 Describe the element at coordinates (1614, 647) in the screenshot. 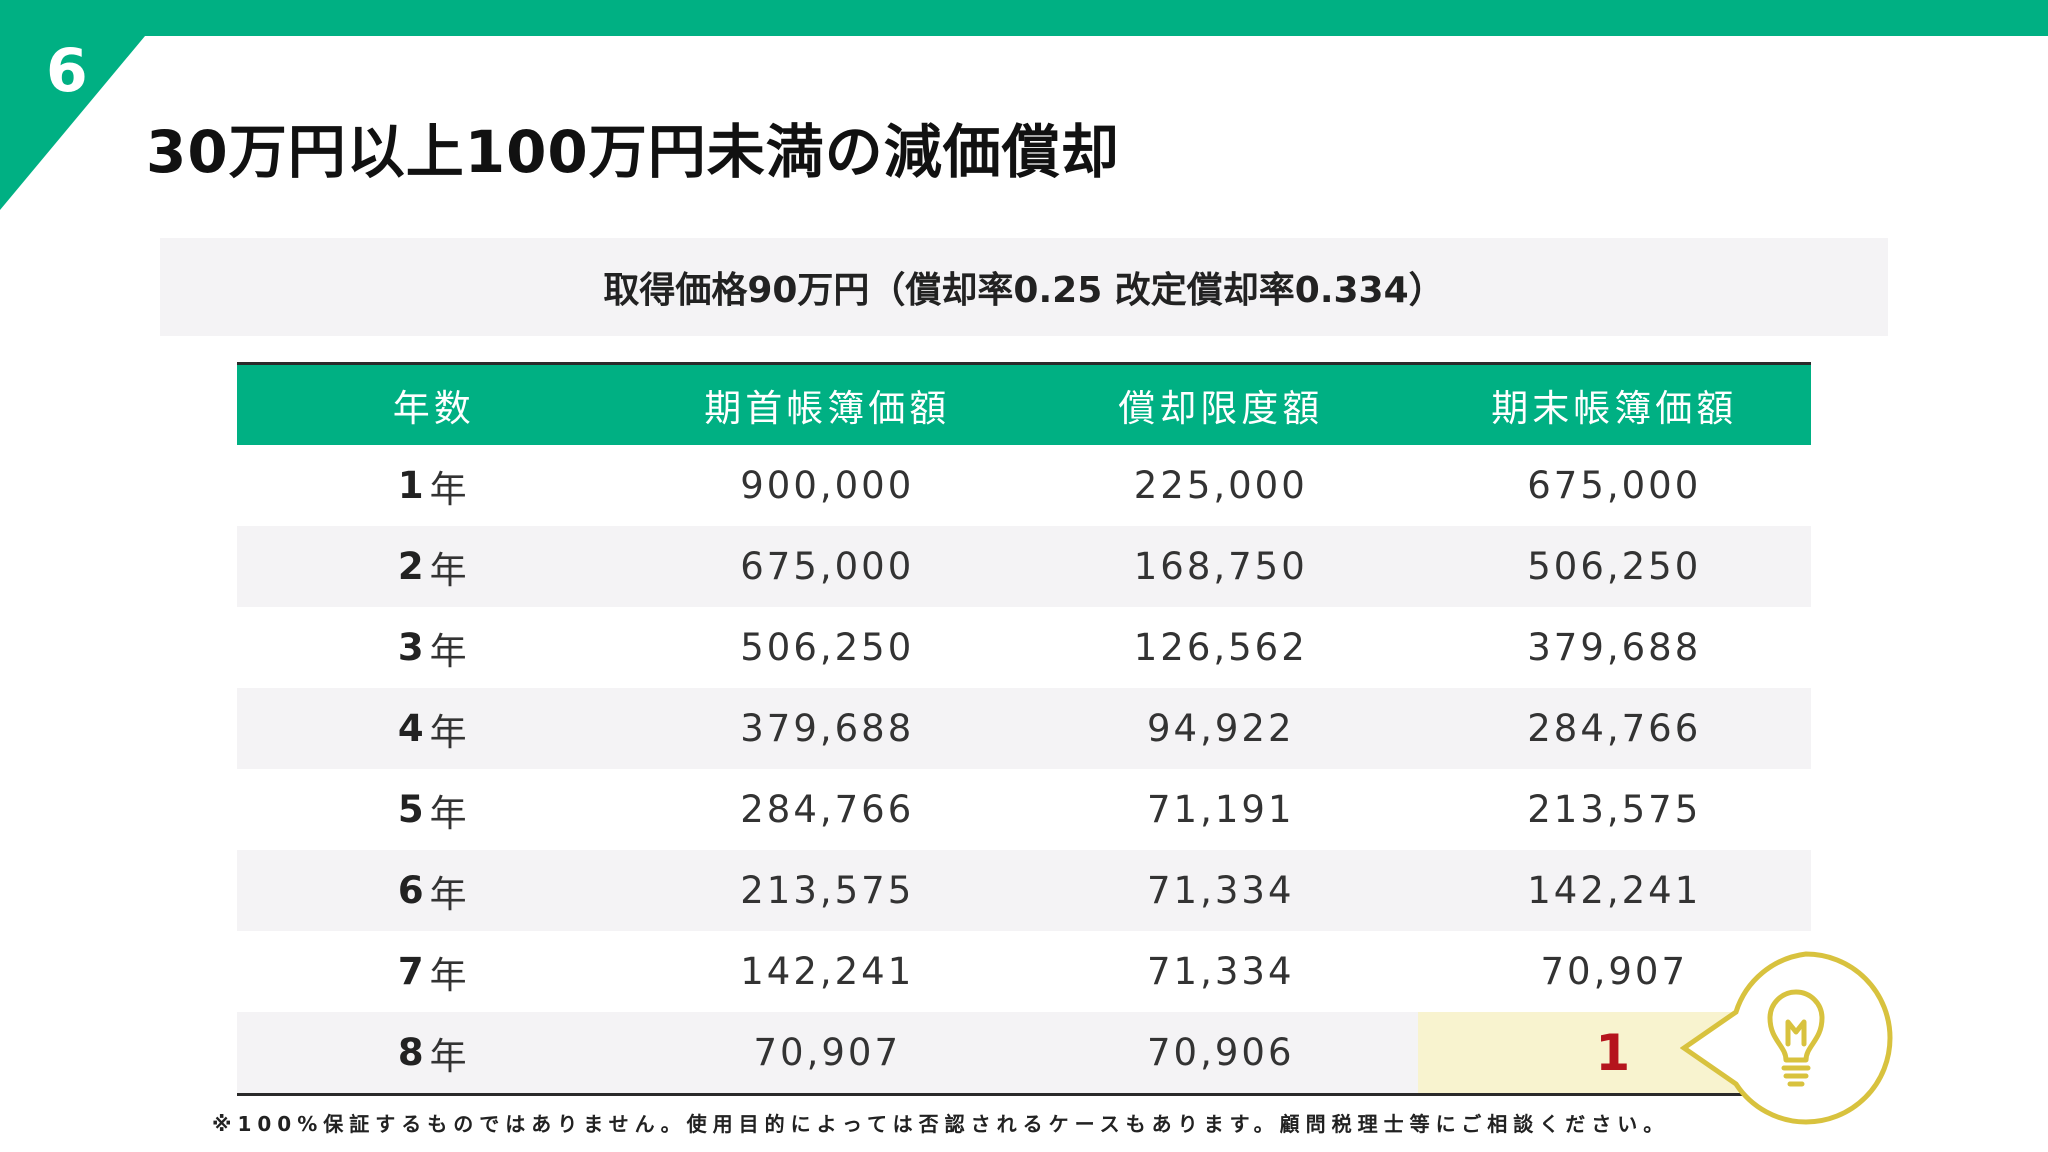

I see `closing-cell: 379,688` at that location.